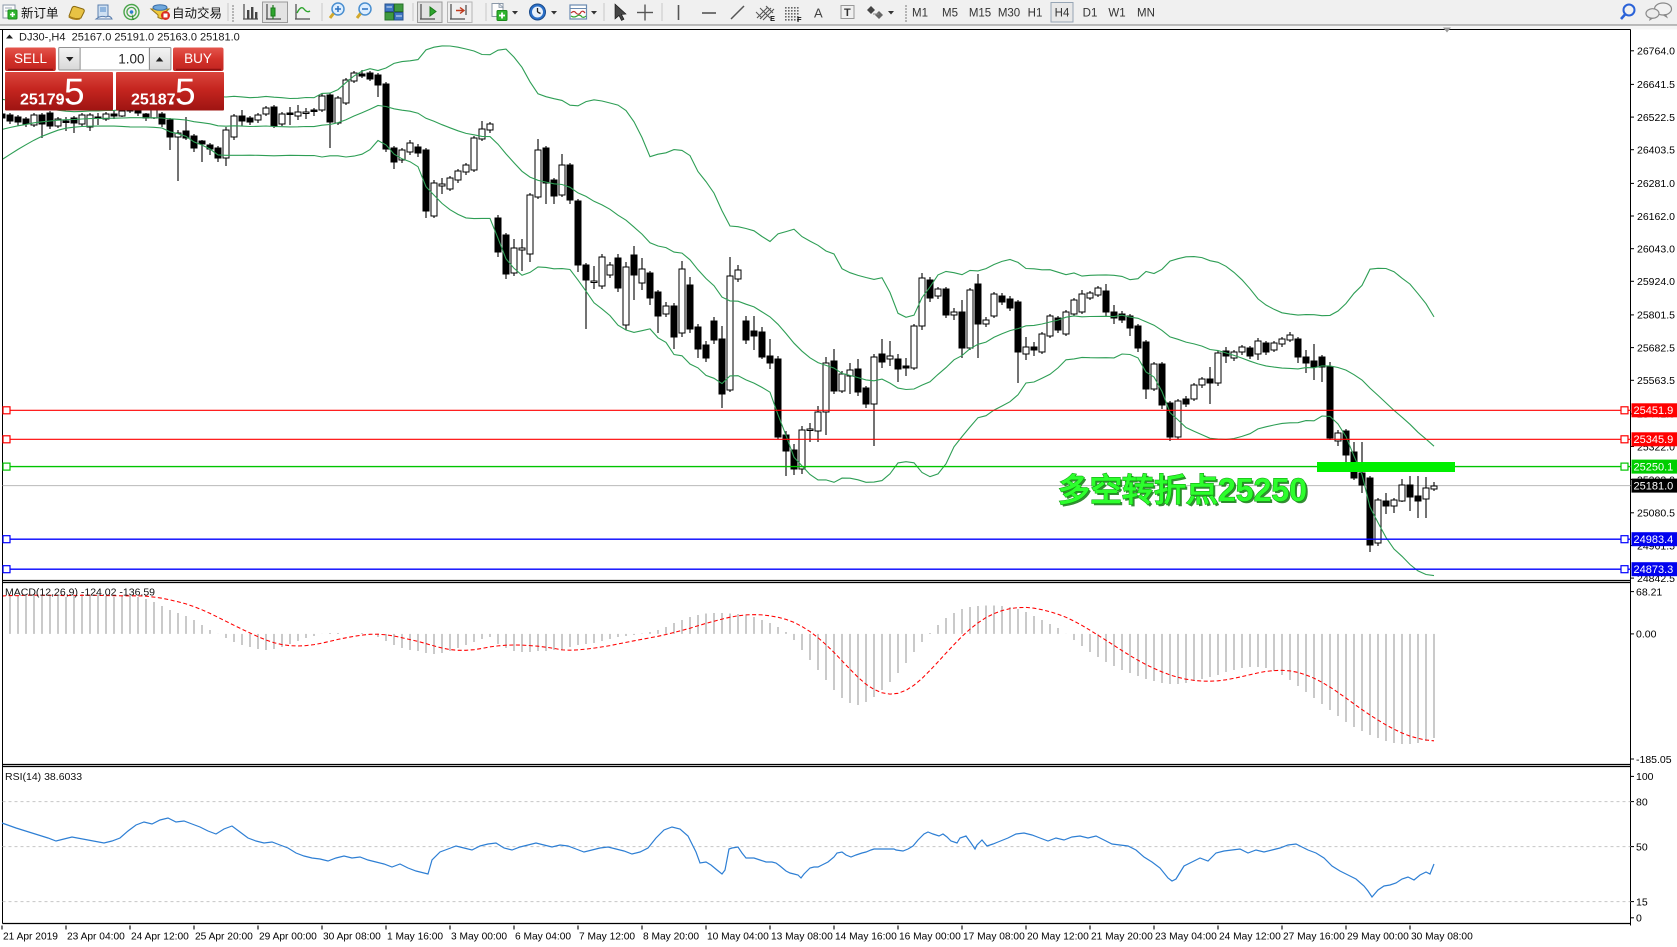 Image resolution: width=1677 pixels, height=947 pixels. I want to click on svg-text: -185.05, so click(1654, 760).